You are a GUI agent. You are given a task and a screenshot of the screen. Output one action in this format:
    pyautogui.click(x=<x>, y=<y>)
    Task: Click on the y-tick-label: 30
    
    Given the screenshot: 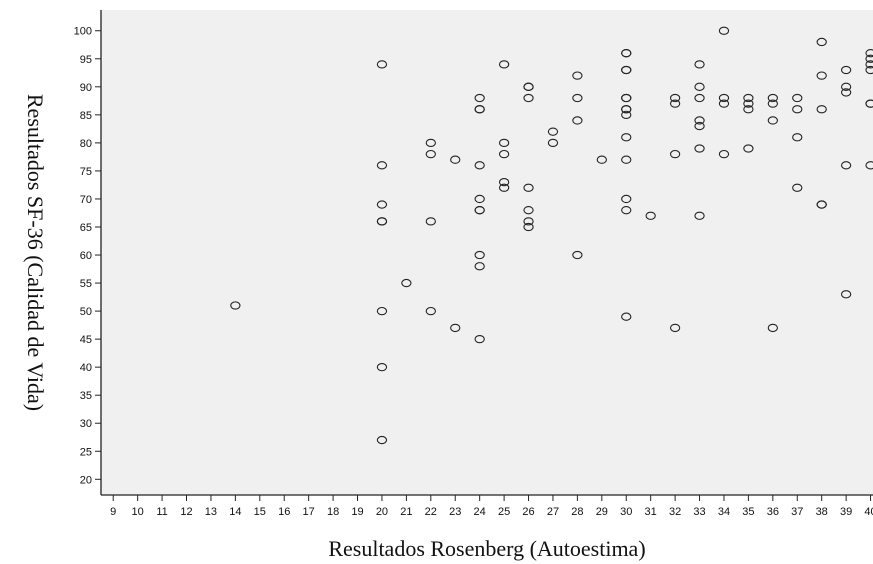 What is the action you would take?
    pyautogui.click(x=86, y=424)
    